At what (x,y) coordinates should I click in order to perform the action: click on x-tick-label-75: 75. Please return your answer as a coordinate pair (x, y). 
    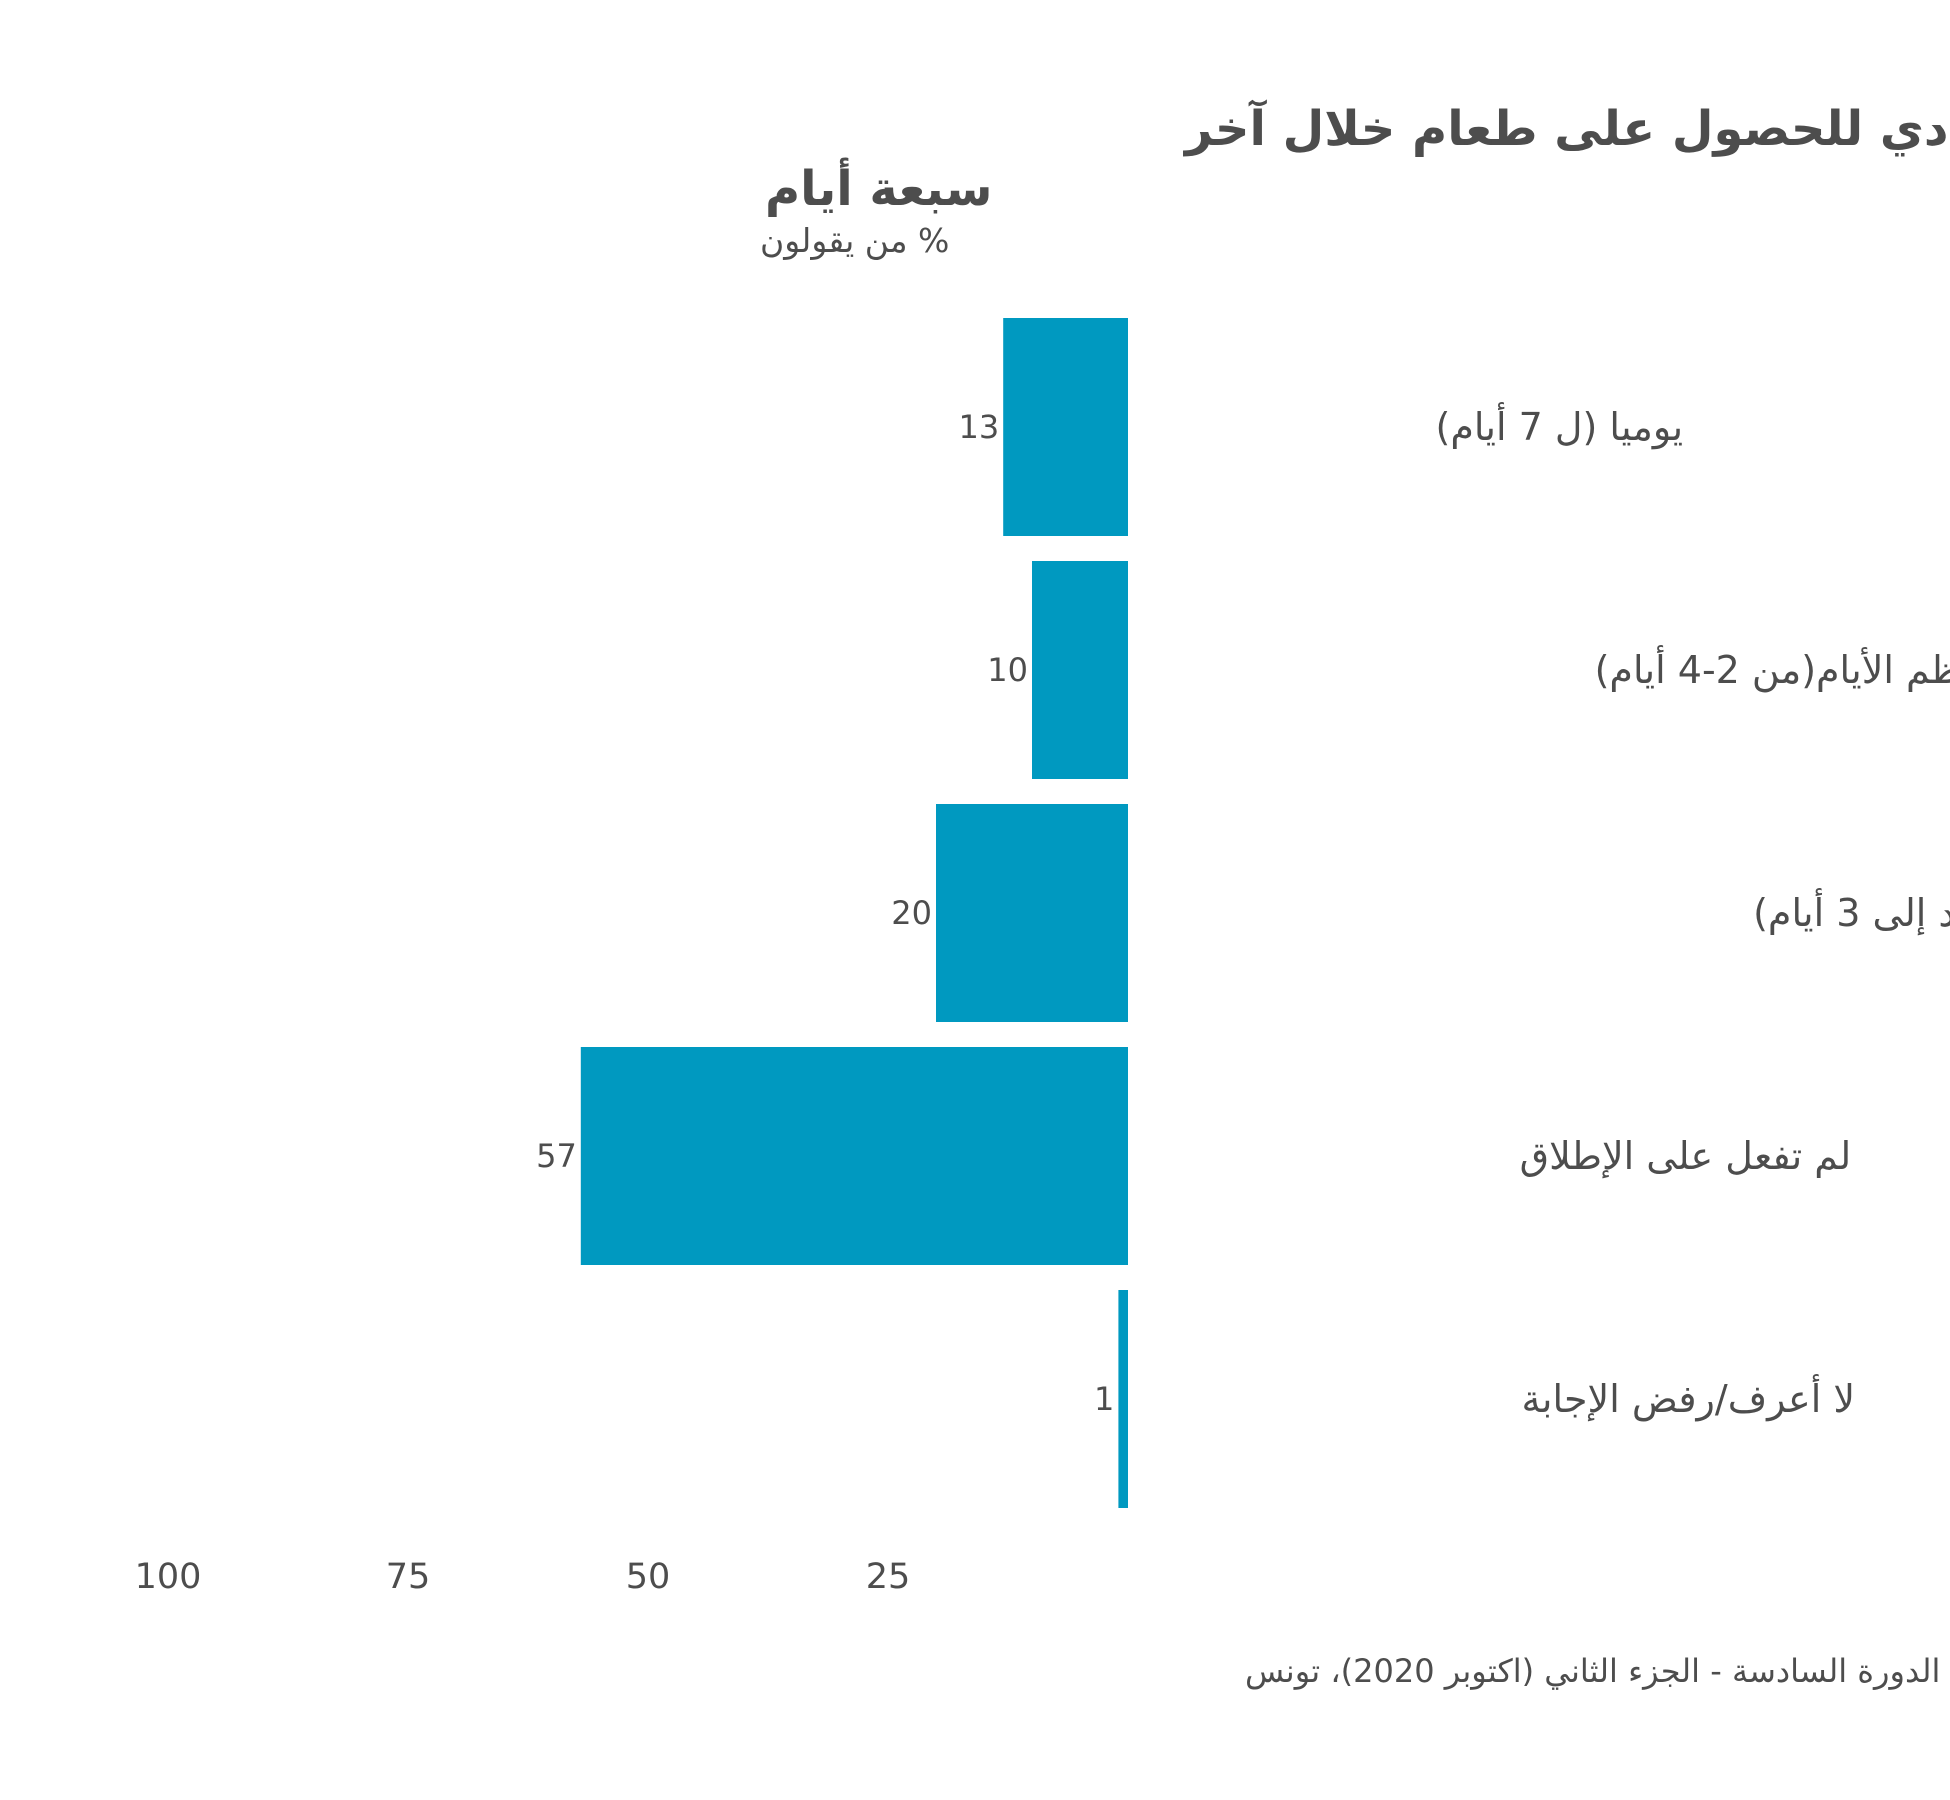
    Looking at the image, I should click on (408, 1577).